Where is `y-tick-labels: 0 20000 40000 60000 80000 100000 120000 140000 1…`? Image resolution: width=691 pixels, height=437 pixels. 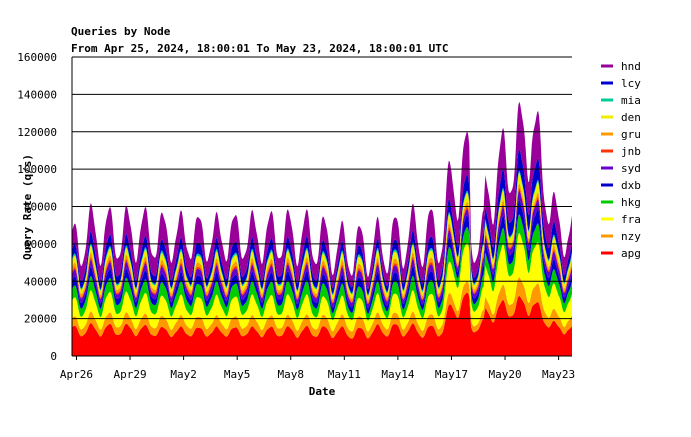 y-tick-labels: 0 20000 40000 60000 80000 100000 120000 140000 1… is located at coordinates (37, 207).